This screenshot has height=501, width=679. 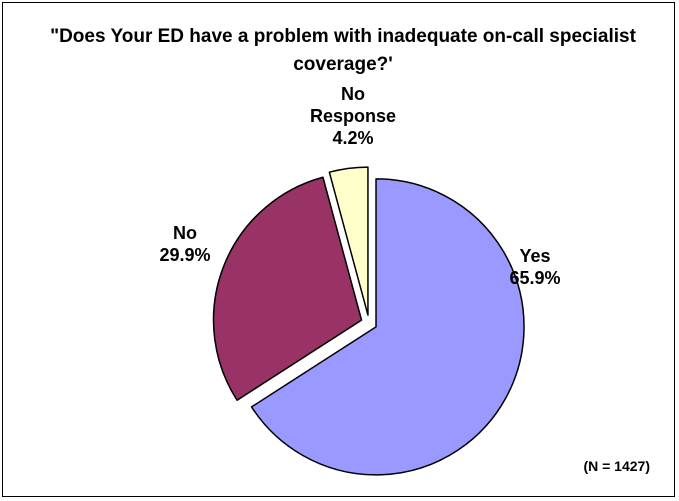 I want to click on slice-value-yes: 65.9%, so click(x=535, y=278).